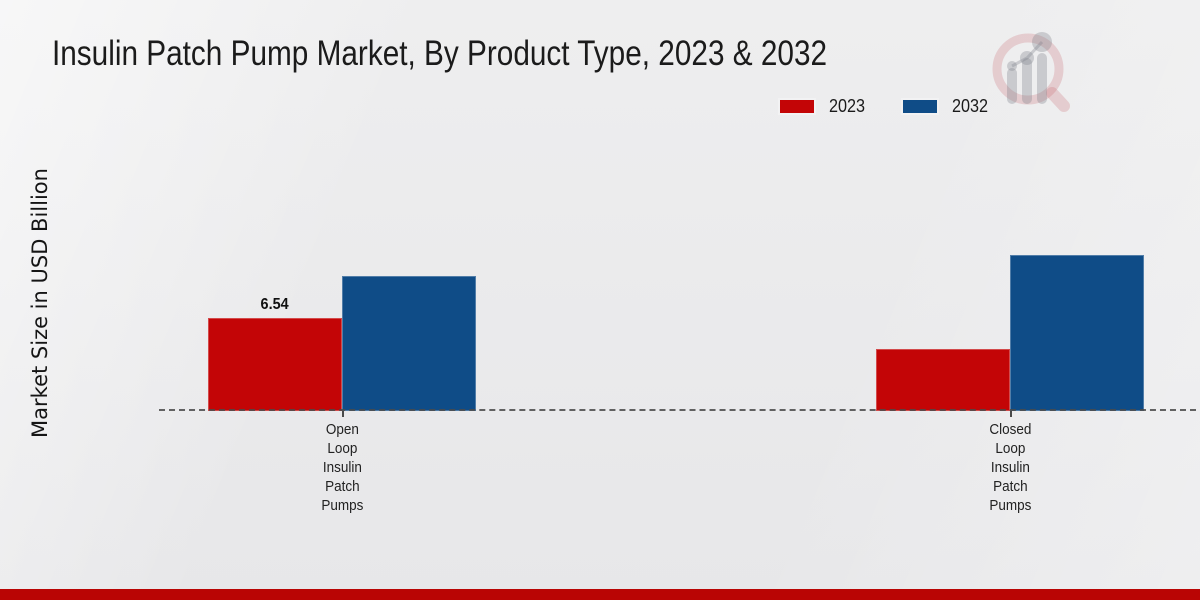 Image resolution: width=1200 pixels, height=600 pixels. What do you see at coordinates (884, 106) in the screenshot?
I see `legend: 2023 2032` at bounding box center [884, 106].